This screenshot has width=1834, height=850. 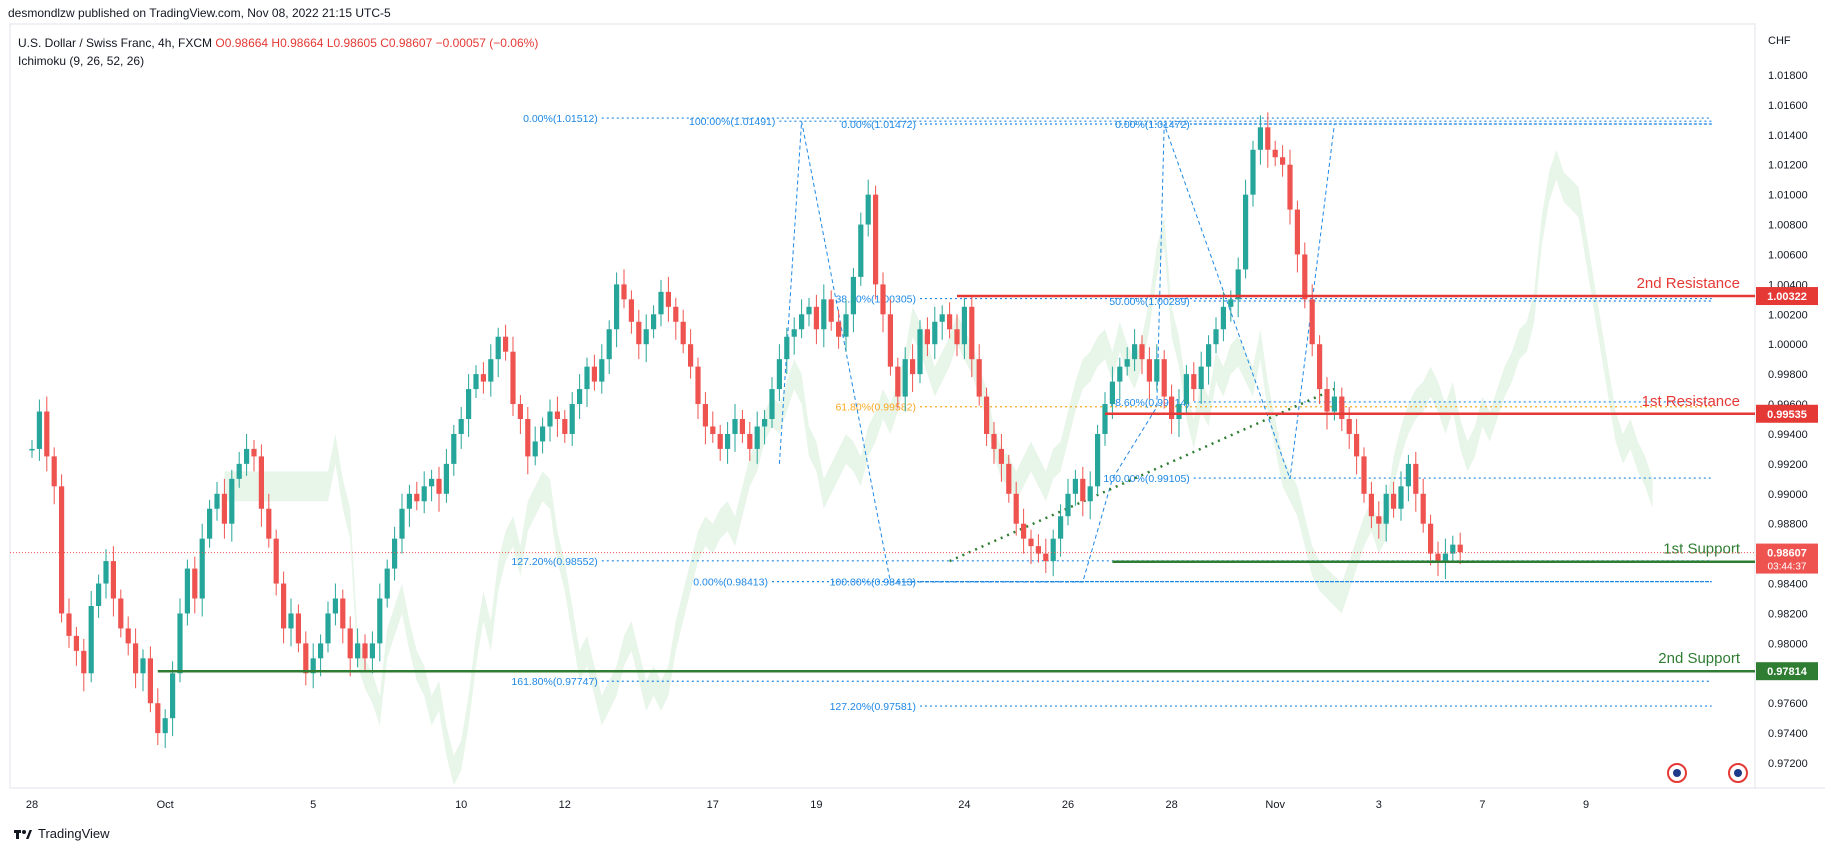 I want to click on y-tick-label: 1.00800, so click(x=1788, y=226).